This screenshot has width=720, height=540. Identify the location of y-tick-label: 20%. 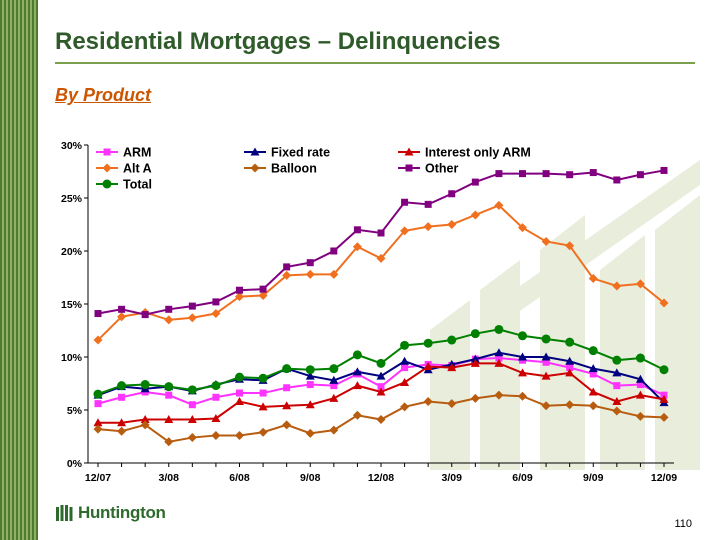
(72, 252).